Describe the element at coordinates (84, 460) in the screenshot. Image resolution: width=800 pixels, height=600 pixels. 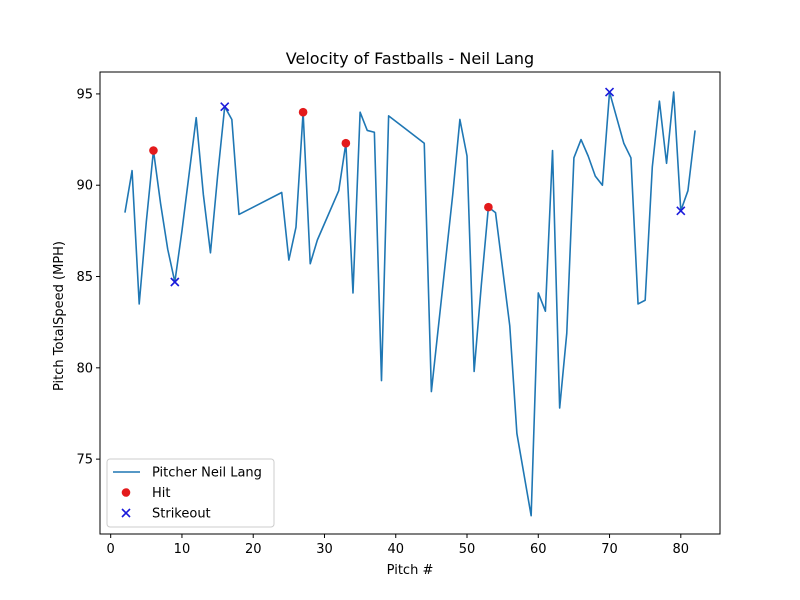
I see `y-tick-label: 75` at that location.